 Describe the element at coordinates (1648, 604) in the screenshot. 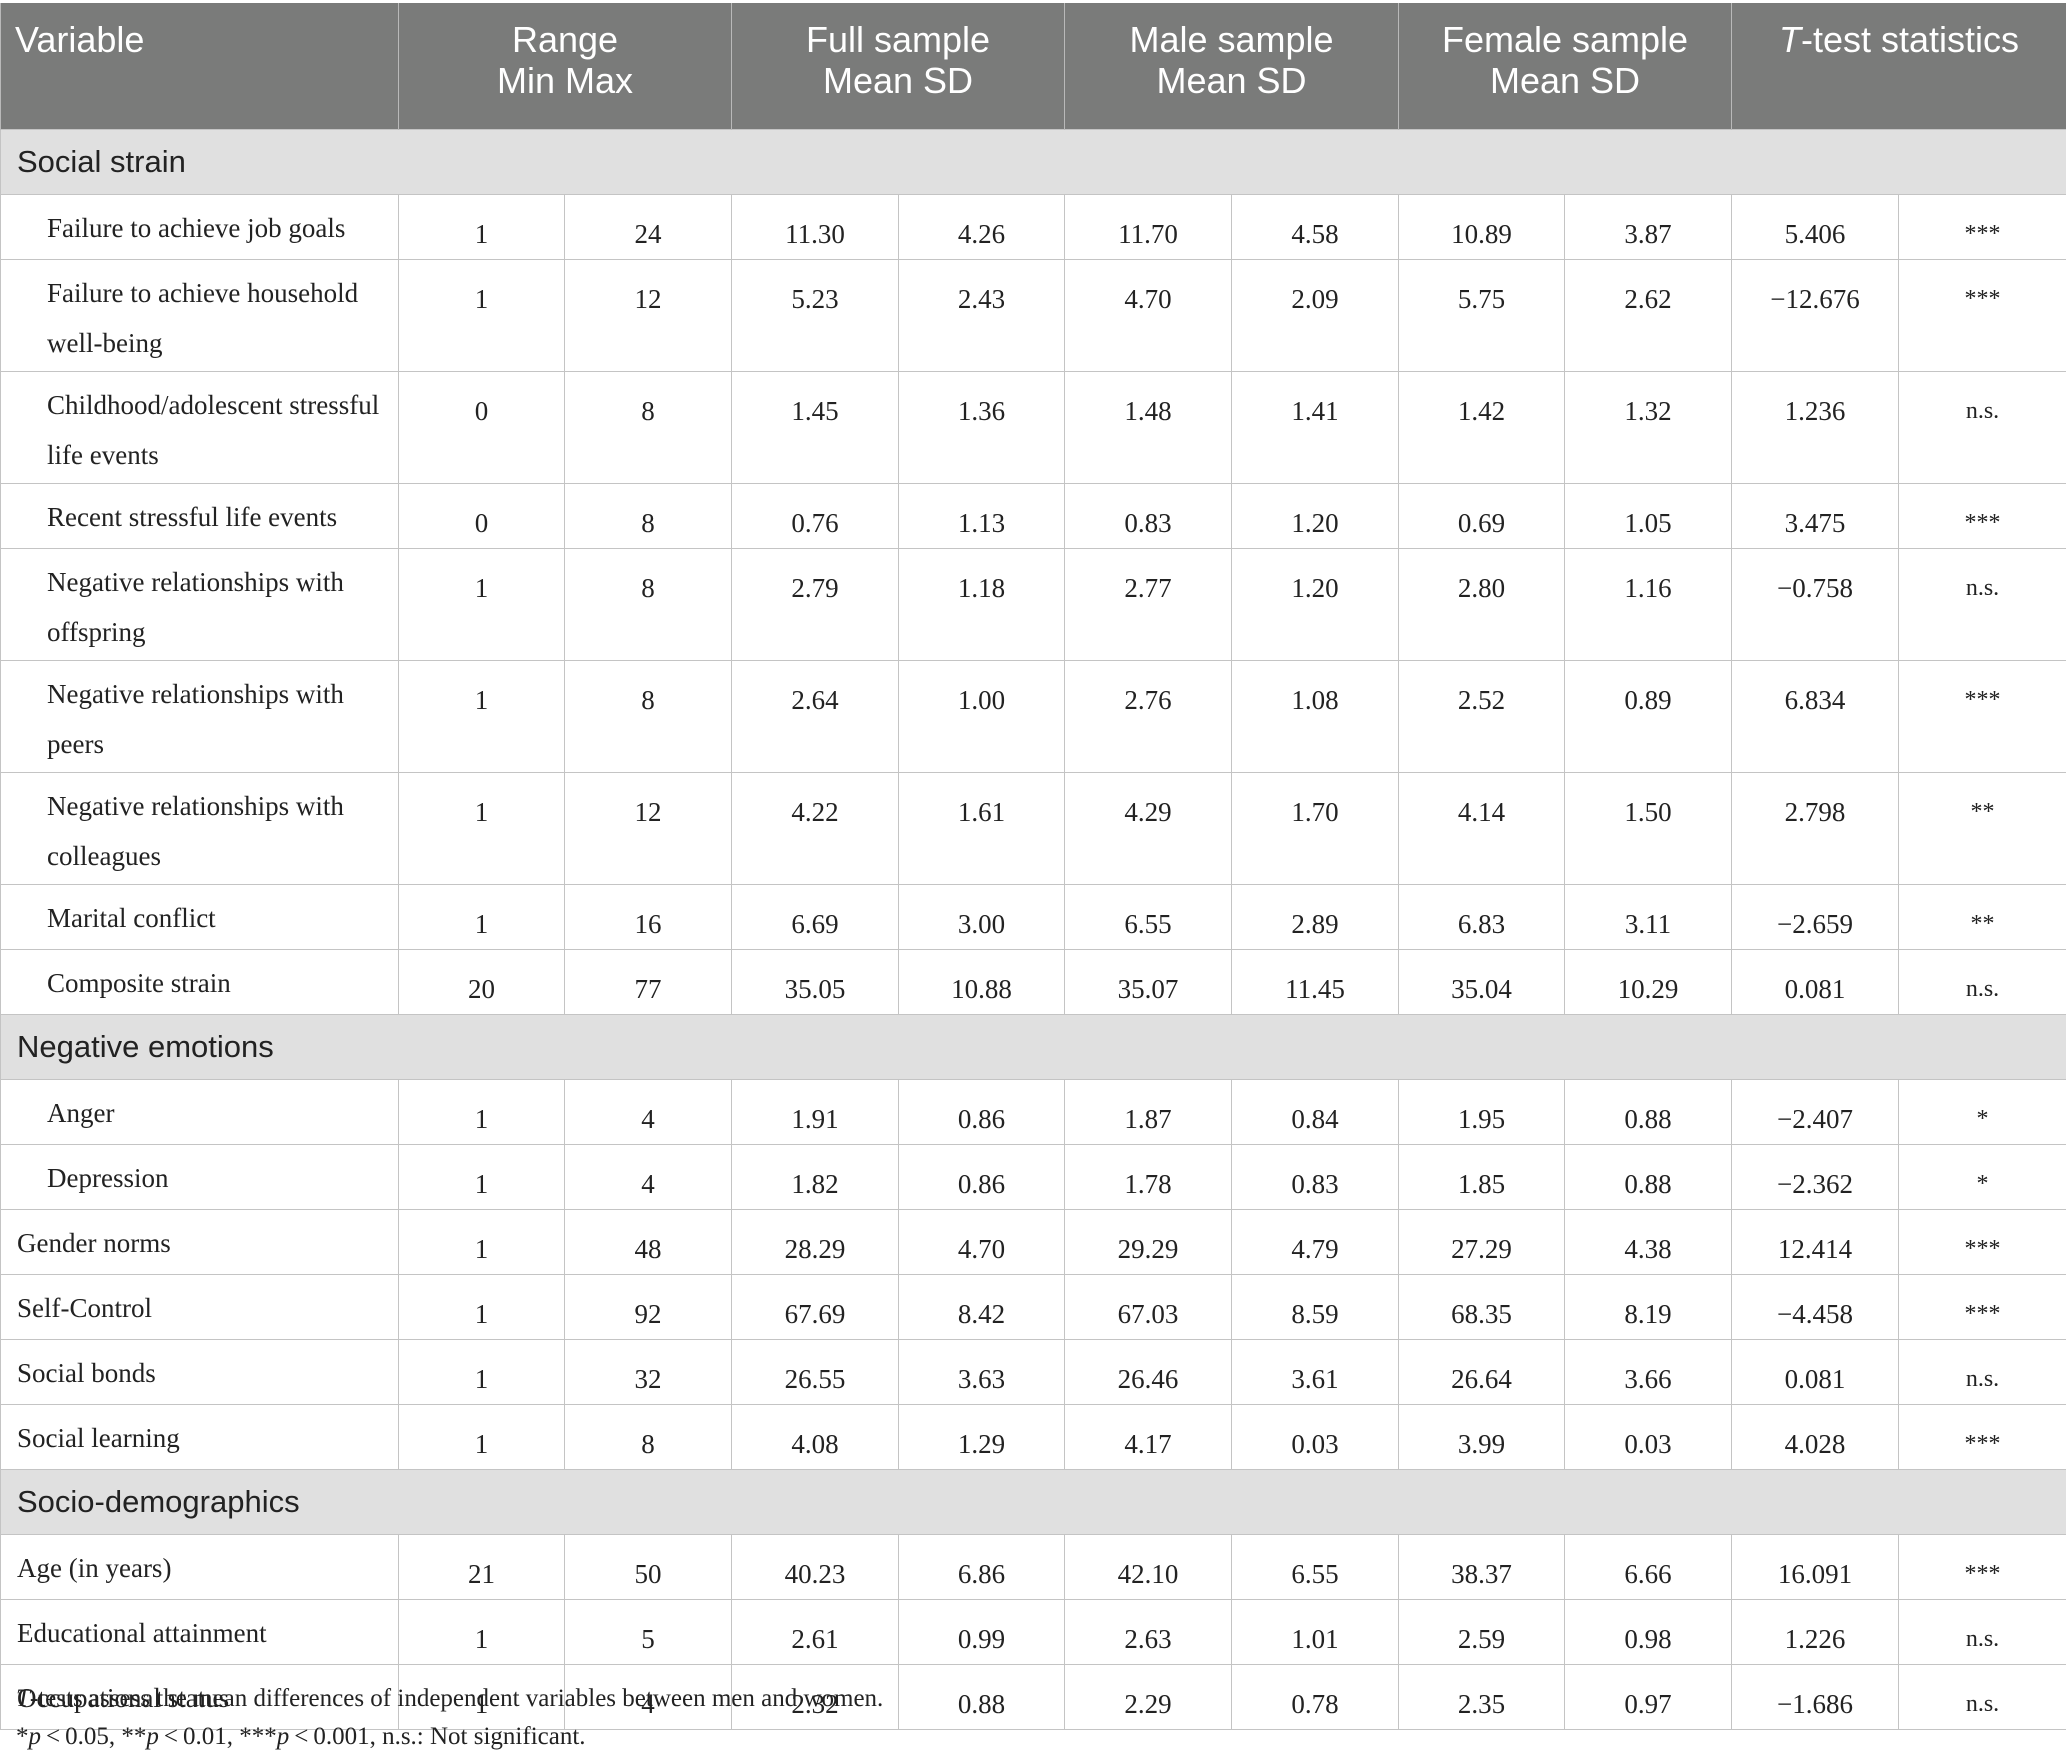

I see `cell-female-sd: 1.16` at that location.